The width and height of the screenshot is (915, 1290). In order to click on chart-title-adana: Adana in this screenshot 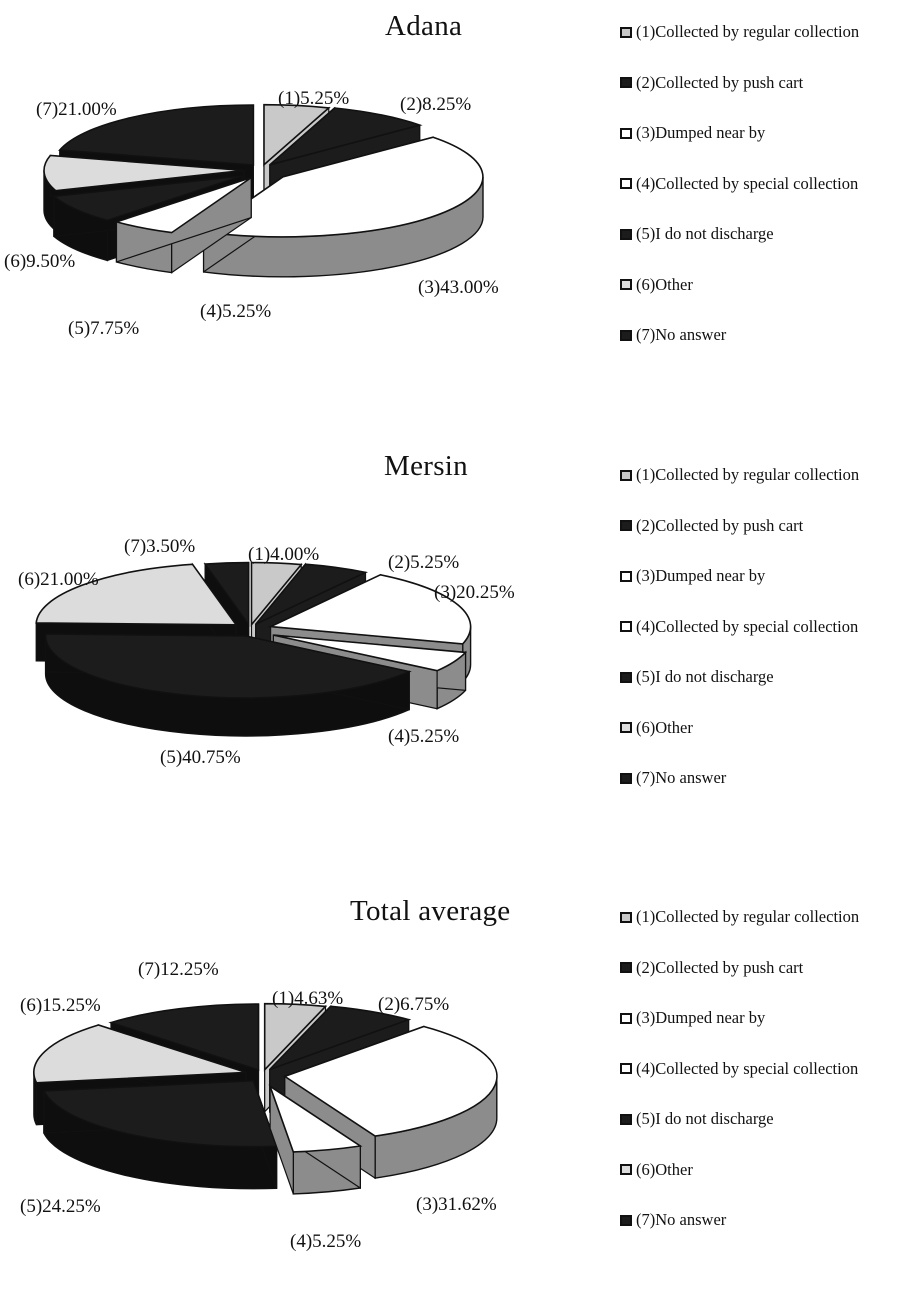, I will do `click(424, 26)`.